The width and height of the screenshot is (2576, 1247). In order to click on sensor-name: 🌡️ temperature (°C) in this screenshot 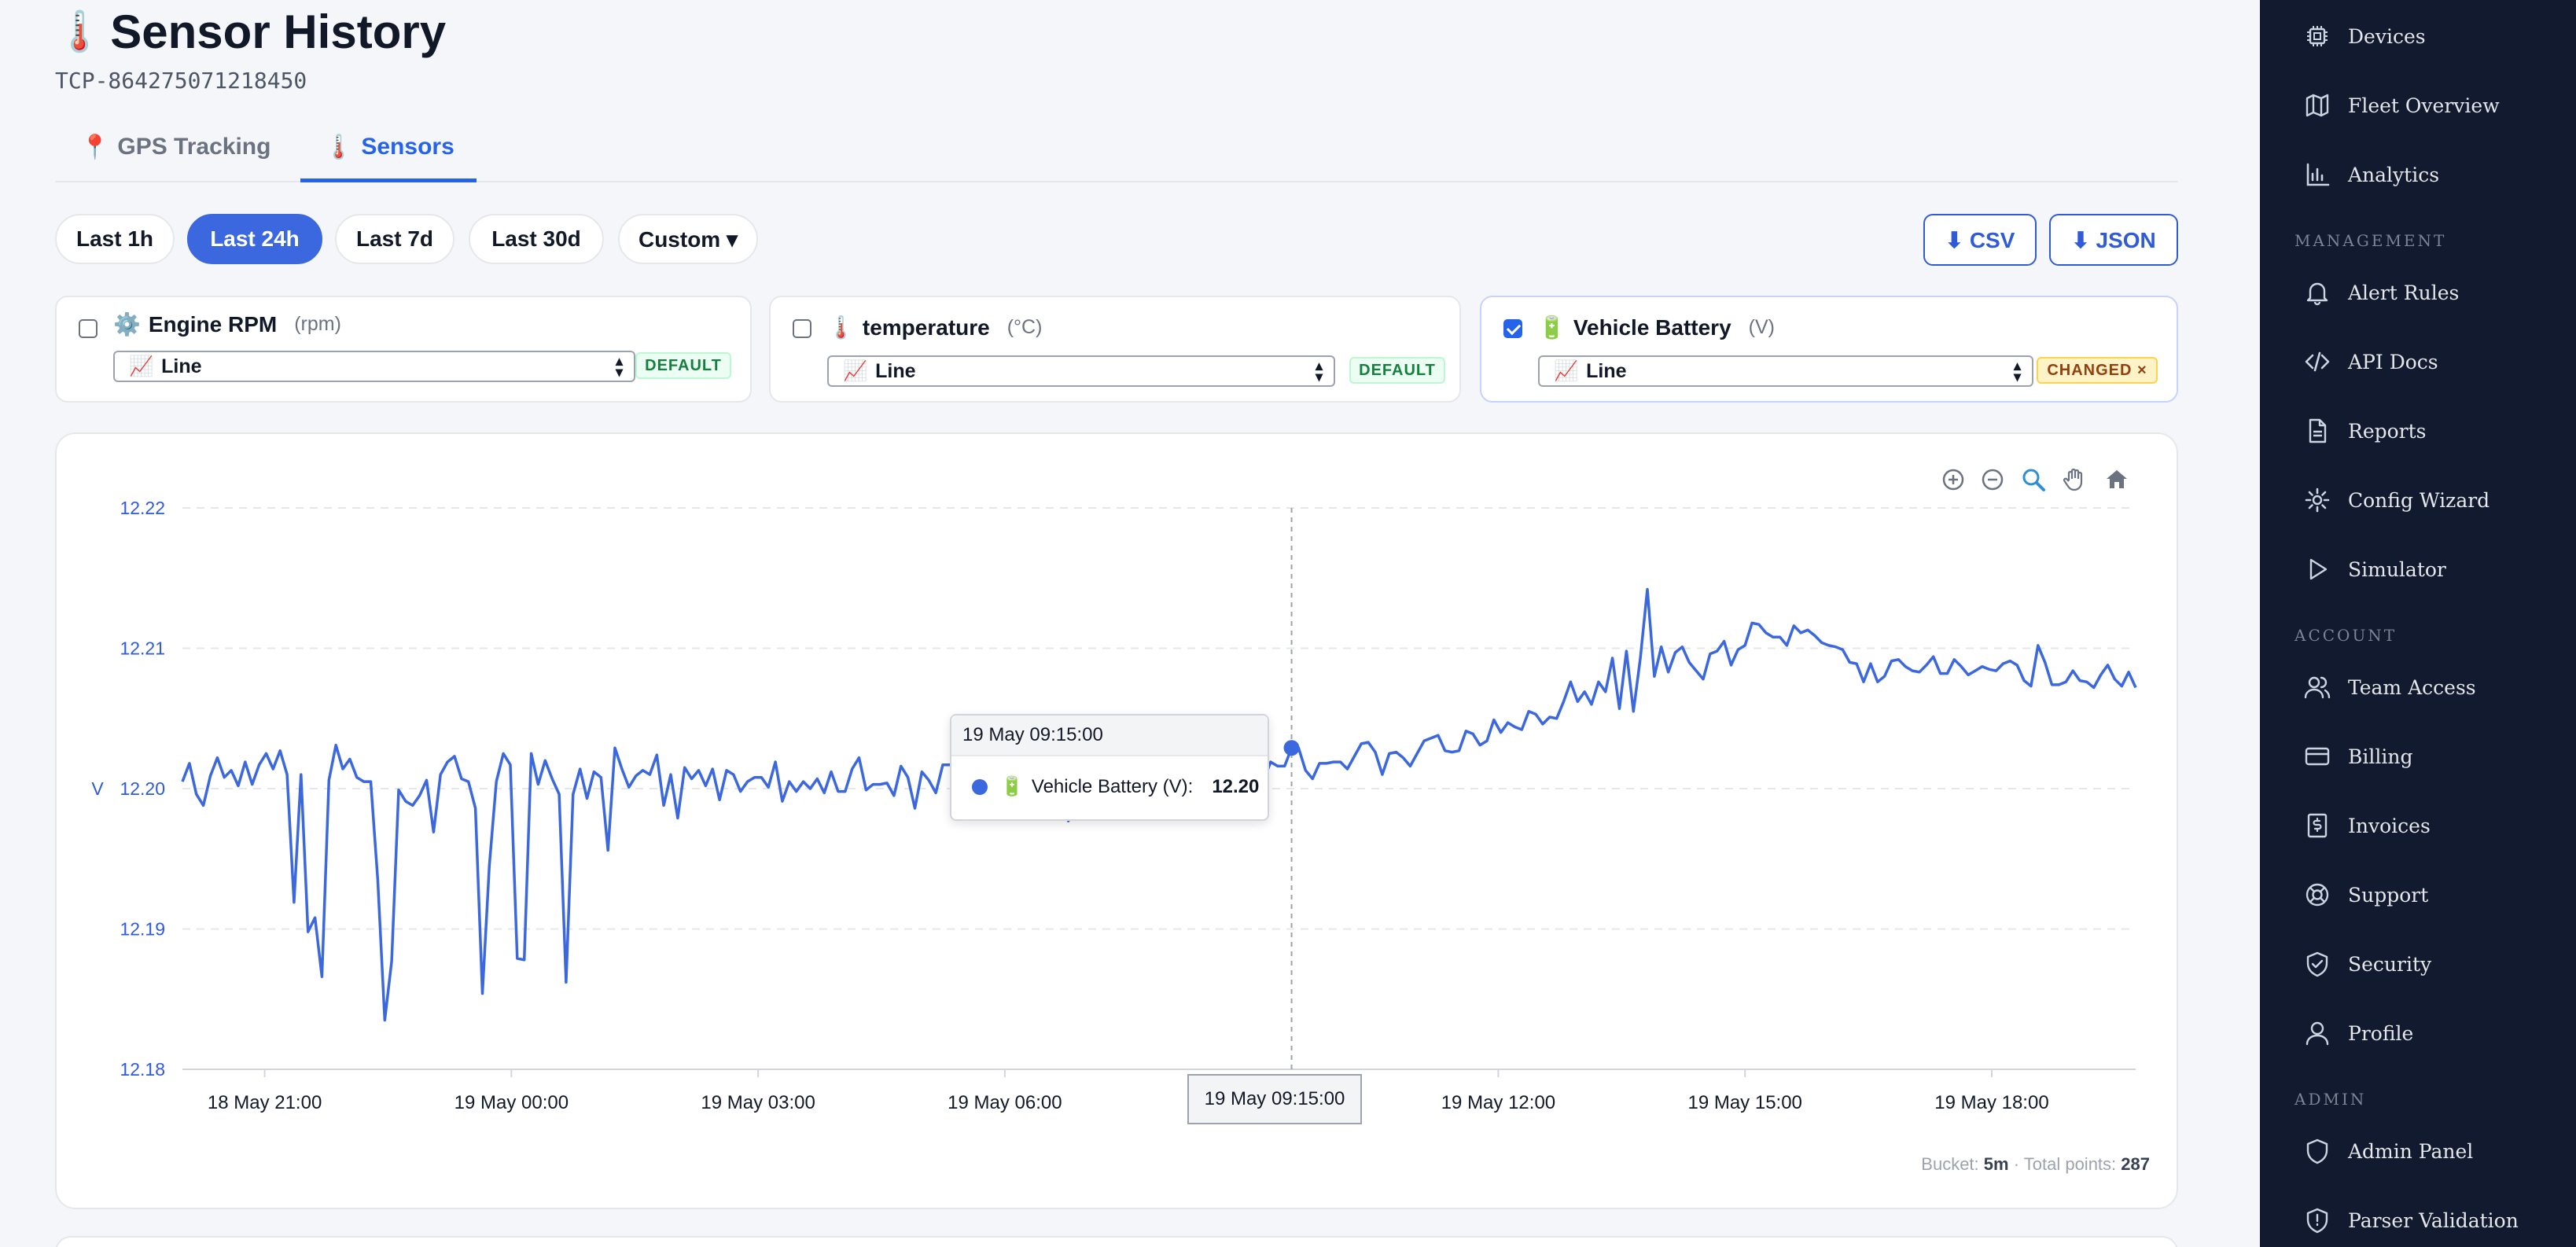, I will do `click(935, 327)`.